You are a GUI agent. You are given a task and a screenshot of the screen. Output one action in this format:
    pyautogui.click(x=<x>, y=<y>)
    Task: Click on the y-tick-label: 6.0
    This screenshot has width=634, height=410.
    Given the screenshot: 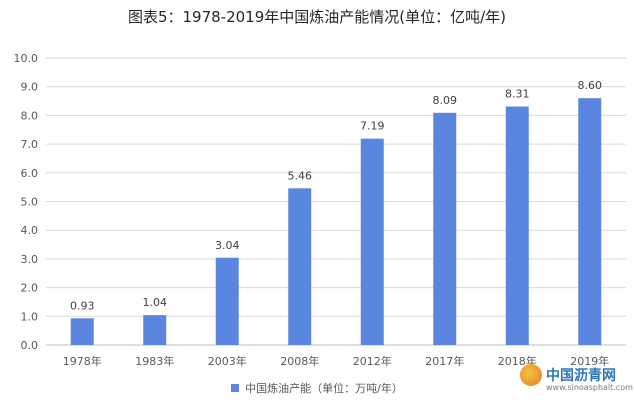 What is the action you would take?
    pyautogui.click(x=30, y=173)
    